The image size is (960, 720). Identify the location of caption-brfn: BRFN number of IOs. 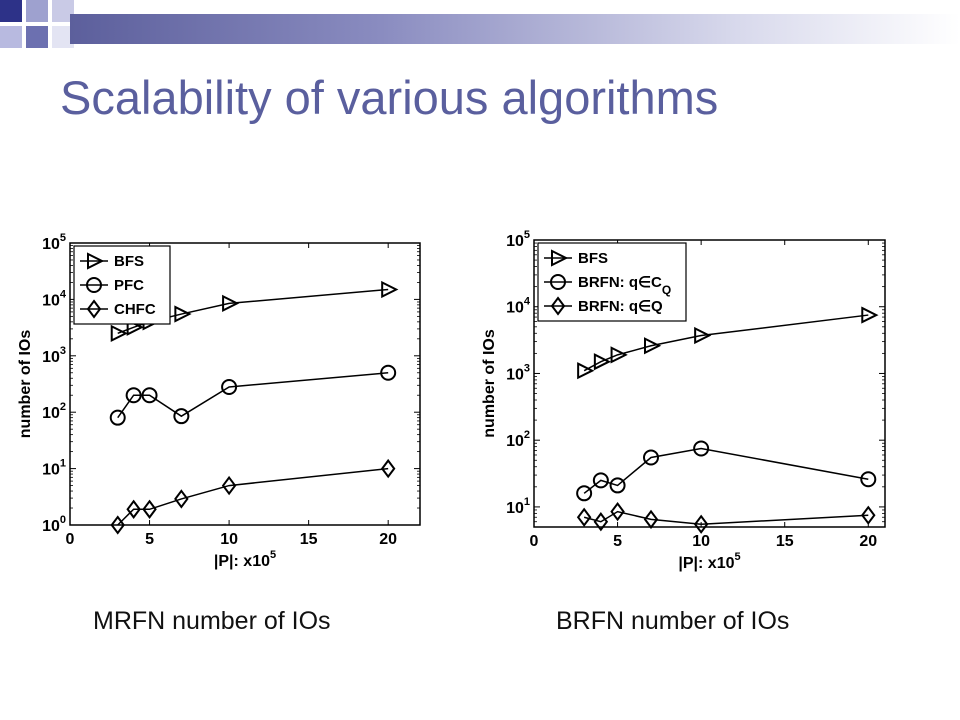
(673, 621).